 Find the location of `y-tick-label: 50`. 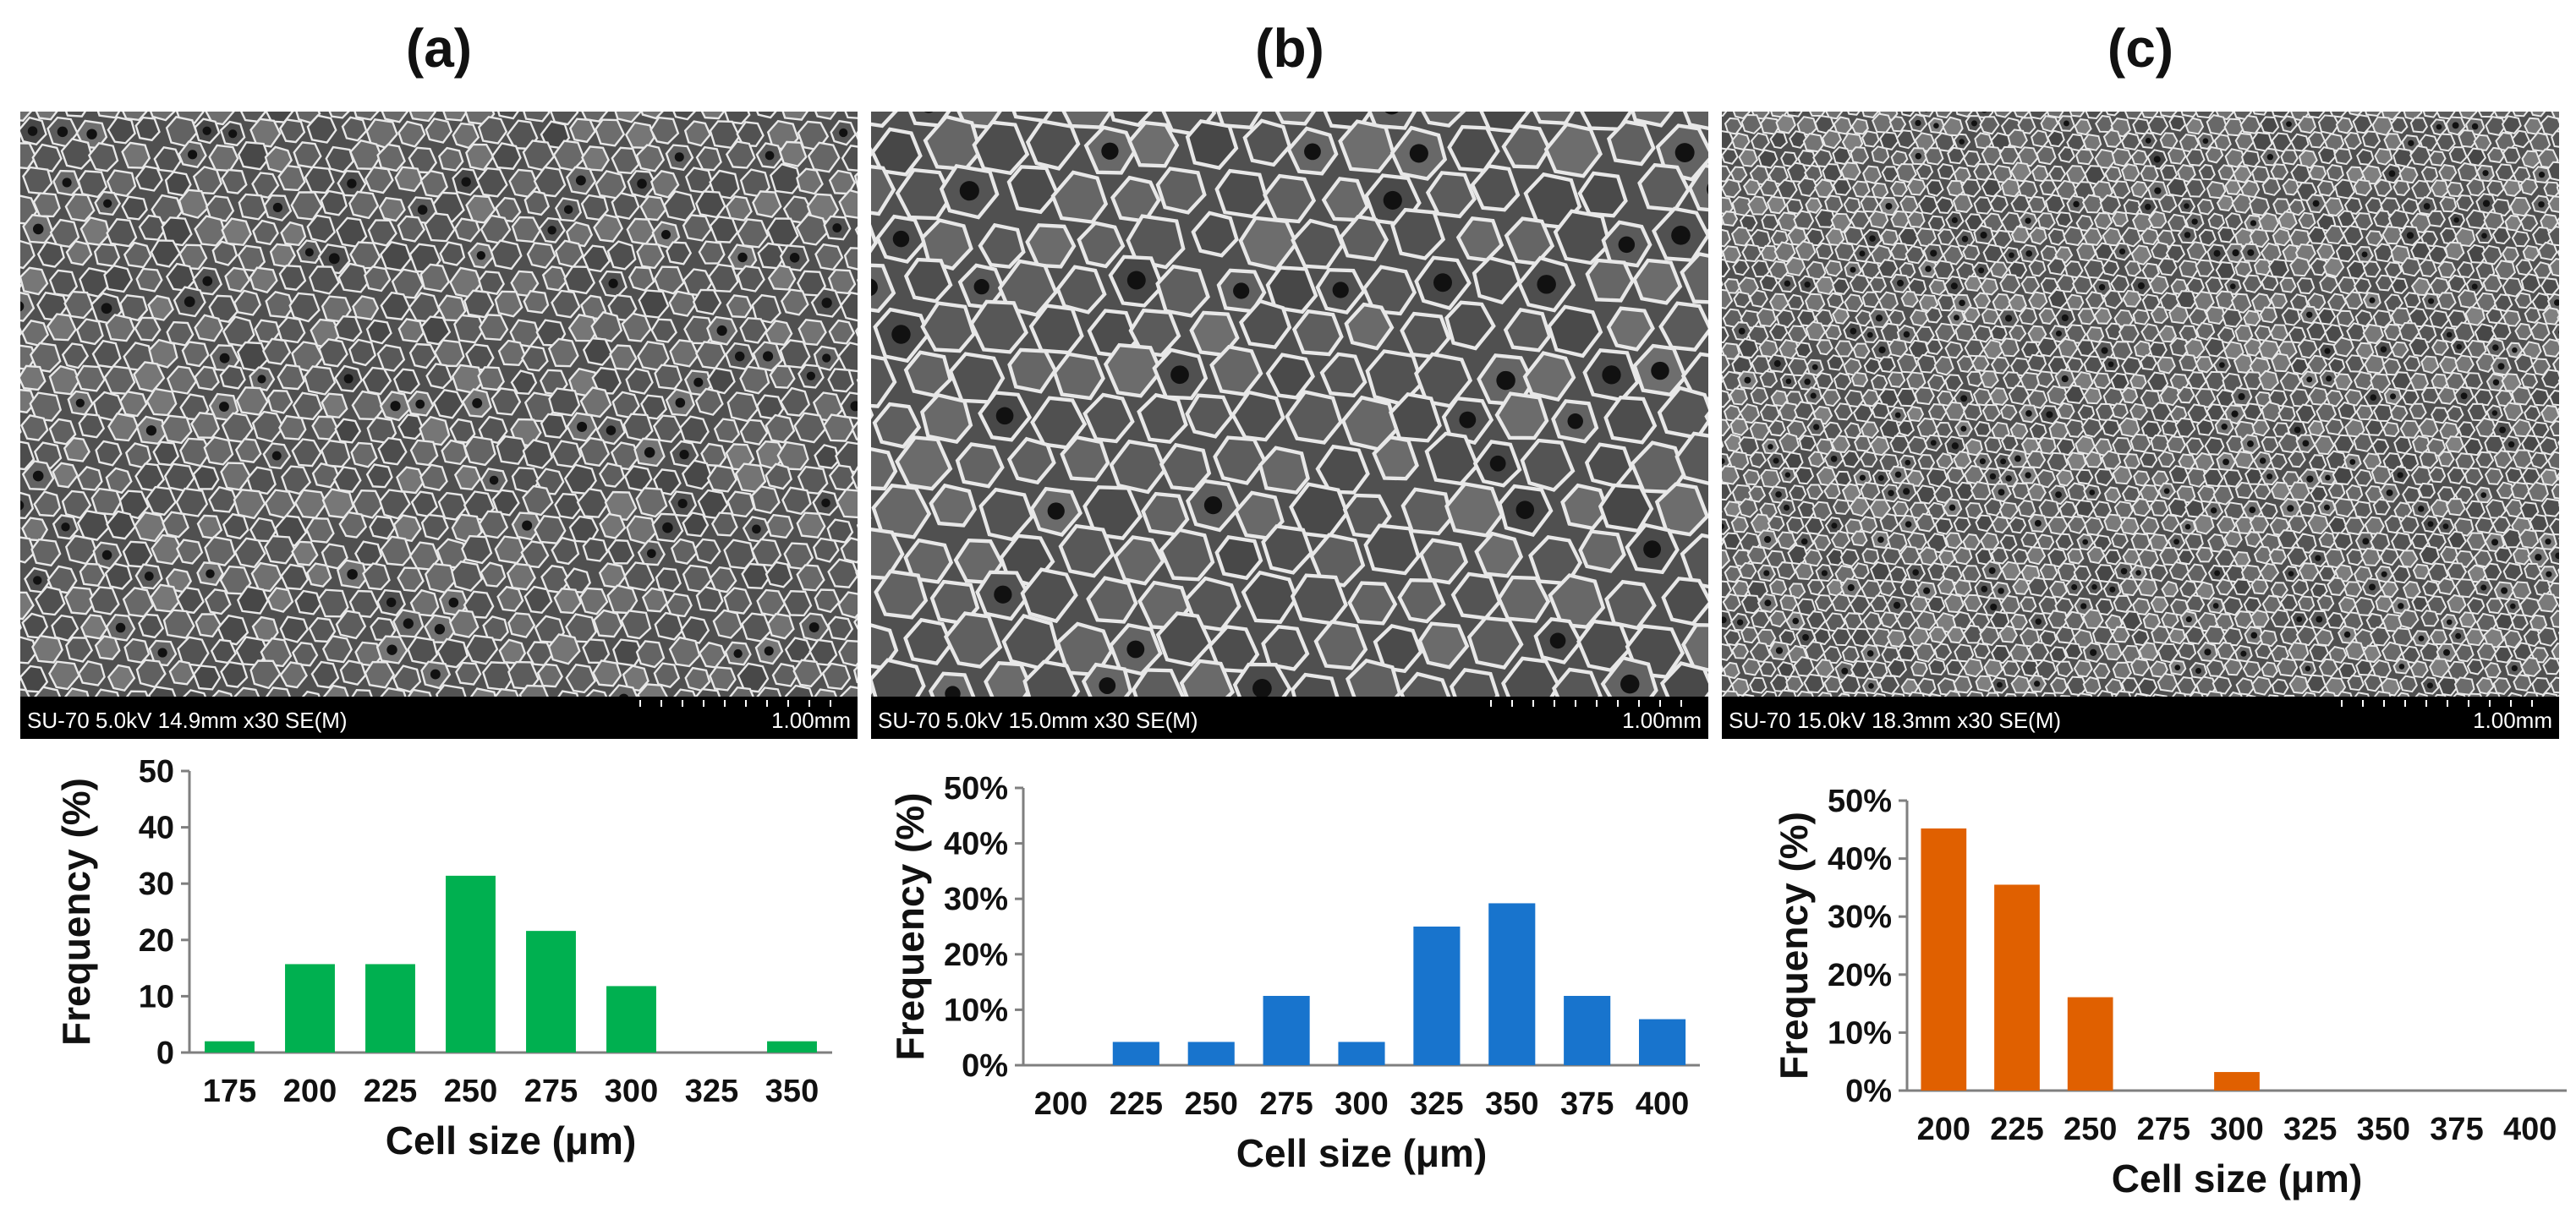

y-tick-label: 50 is located at coordinates (156, 772).